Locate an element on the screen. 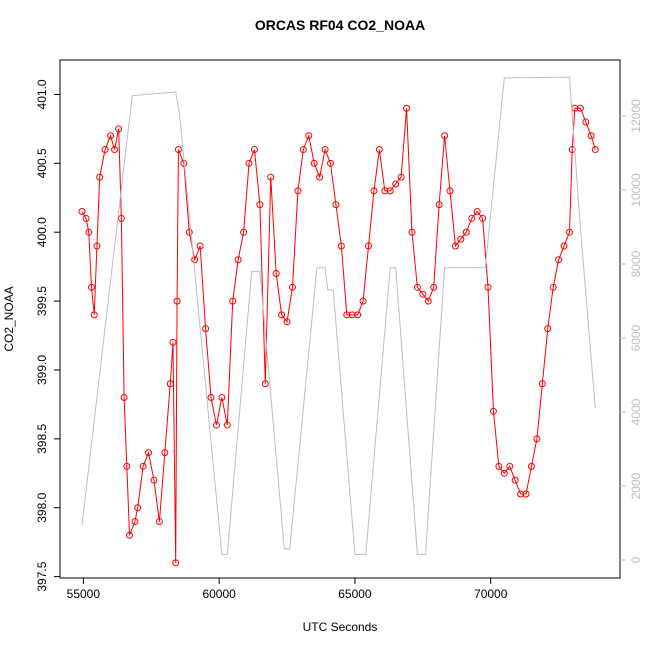 The image size is (650, 655). x-tick-label: 65000 is located at coordinates (355, 594).